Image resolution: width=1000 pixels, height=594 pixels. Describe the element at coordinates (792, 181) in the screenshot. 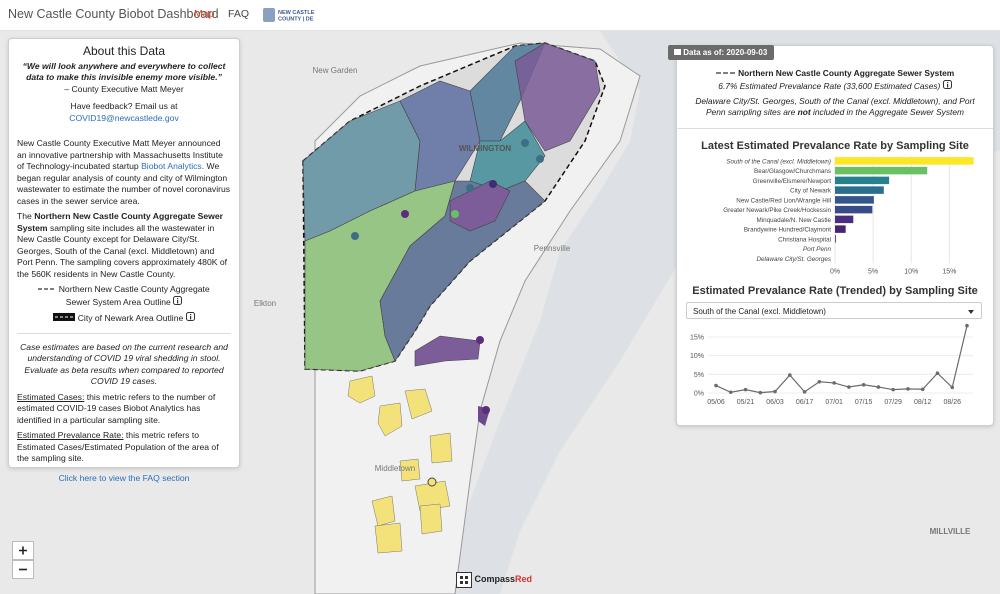

I see `category-label: Greenville/Elsmere/Newport` at that location.